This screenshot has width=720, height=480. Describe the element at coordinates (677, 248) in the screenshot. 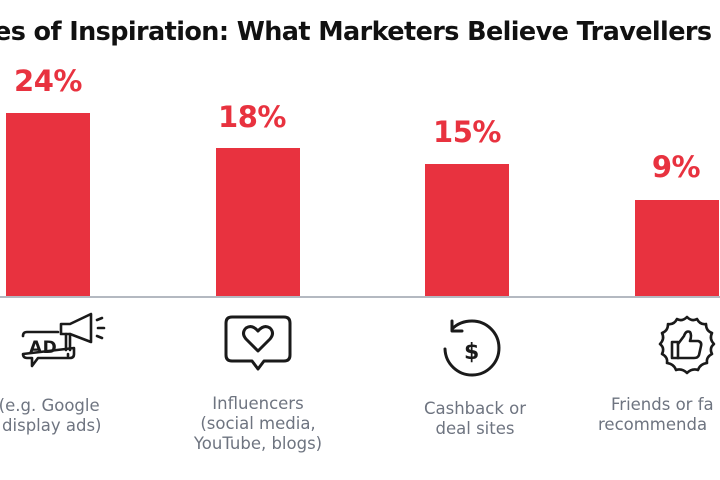

I see `bar-friends-family` at that location.